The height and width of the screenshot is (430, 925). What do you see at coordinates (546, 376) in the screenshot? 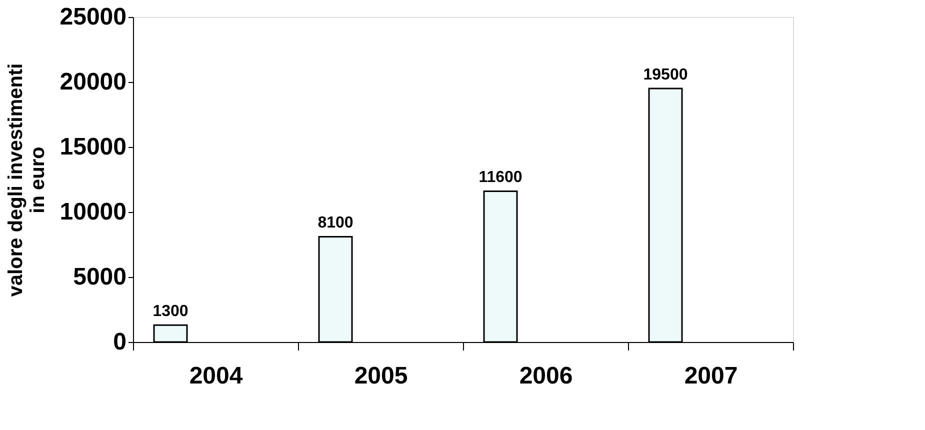
I see `x-tick-label: 2006` at bounding box center [546, 376].